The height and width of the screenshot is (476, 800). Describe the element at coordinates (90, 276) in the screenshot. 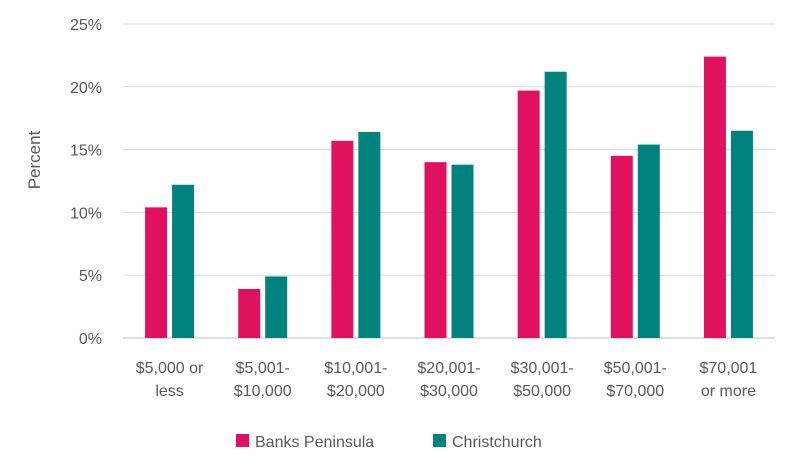

I see `y-tick-label: 5%` at that location.